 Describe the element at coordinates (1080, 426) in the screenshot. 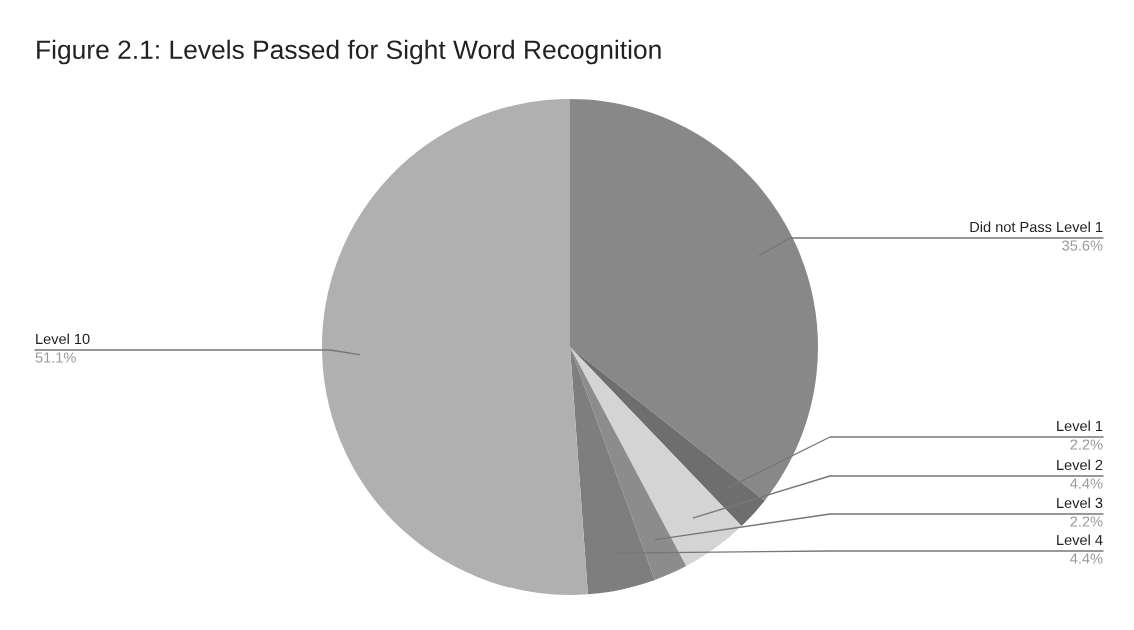

I see `slice-label: Level 1` at that location.